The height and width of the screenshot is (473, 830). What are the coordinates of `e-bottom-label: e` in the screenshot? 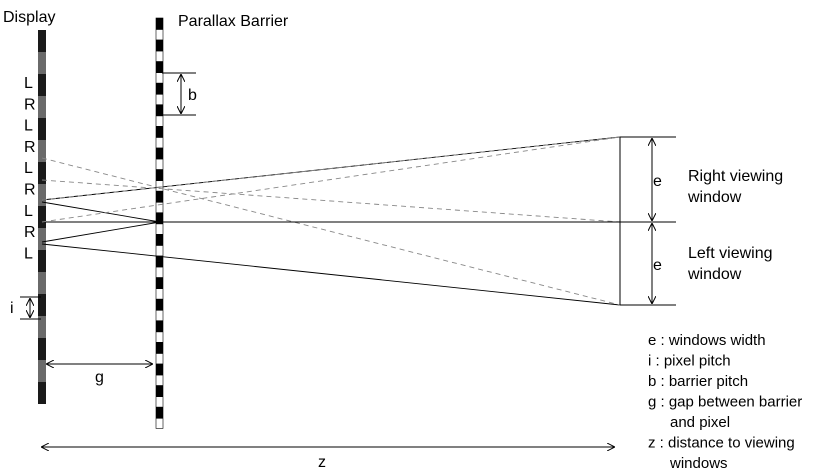 It's located at (657, 265).